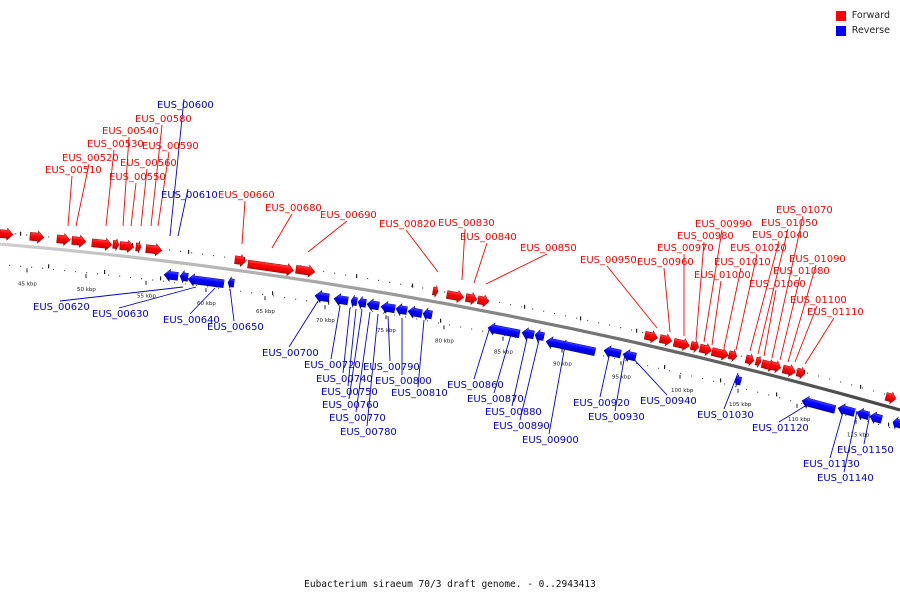 This screenshot has width=900, height=600. What do you see at coordinates (130, 131) in the screenshot?
I see `gene-label-eus-00540: EUS_00540` at bounding box center [130, 131].